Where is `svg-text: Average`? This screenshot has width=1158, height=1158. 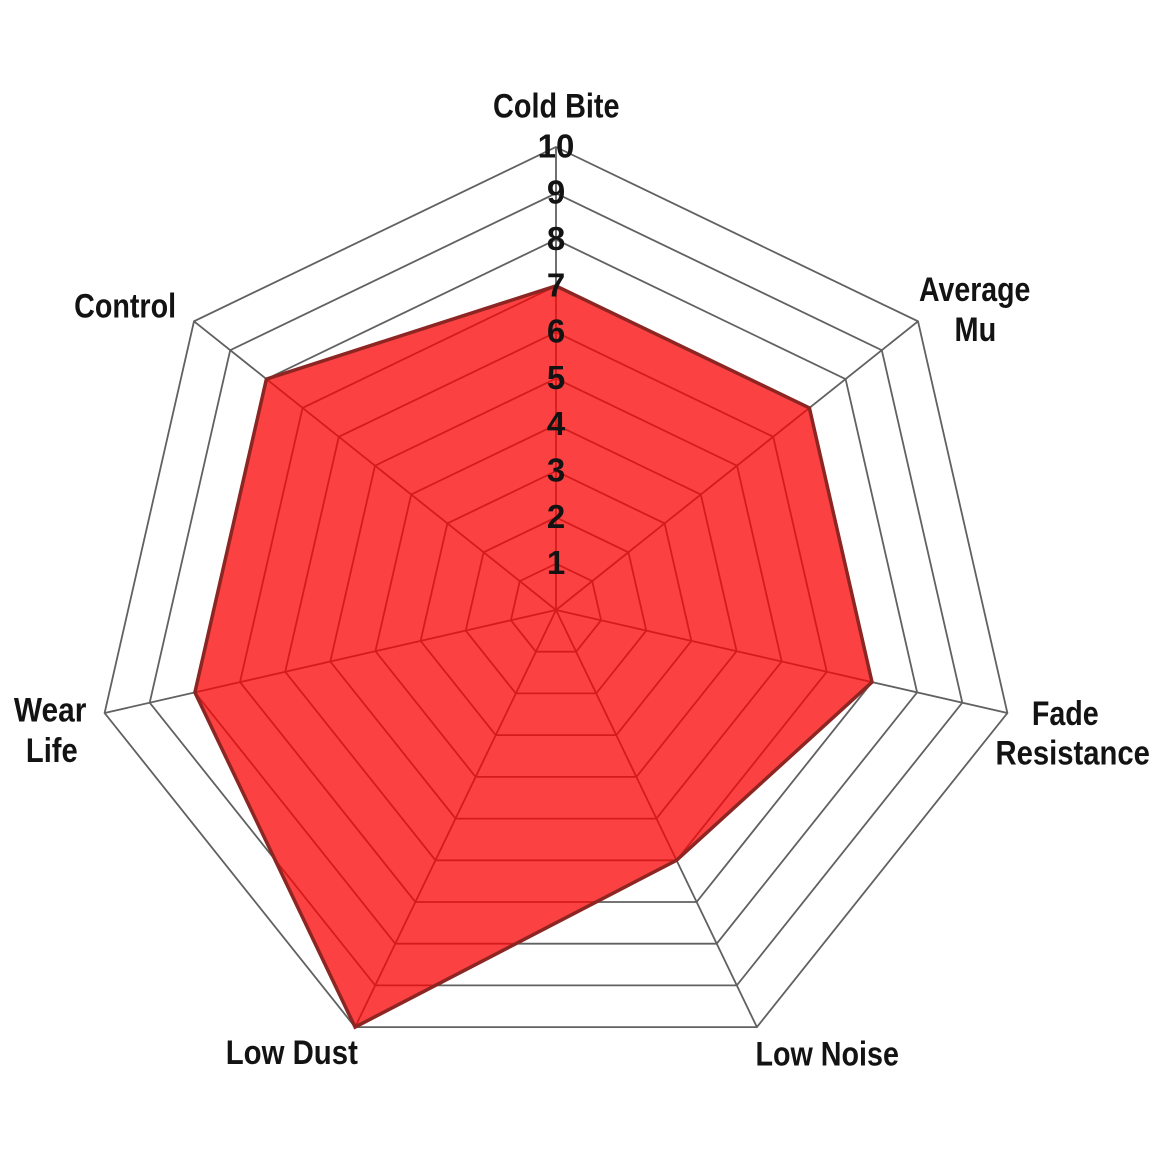
svg-text: Average is located at coordinates (974, 290).